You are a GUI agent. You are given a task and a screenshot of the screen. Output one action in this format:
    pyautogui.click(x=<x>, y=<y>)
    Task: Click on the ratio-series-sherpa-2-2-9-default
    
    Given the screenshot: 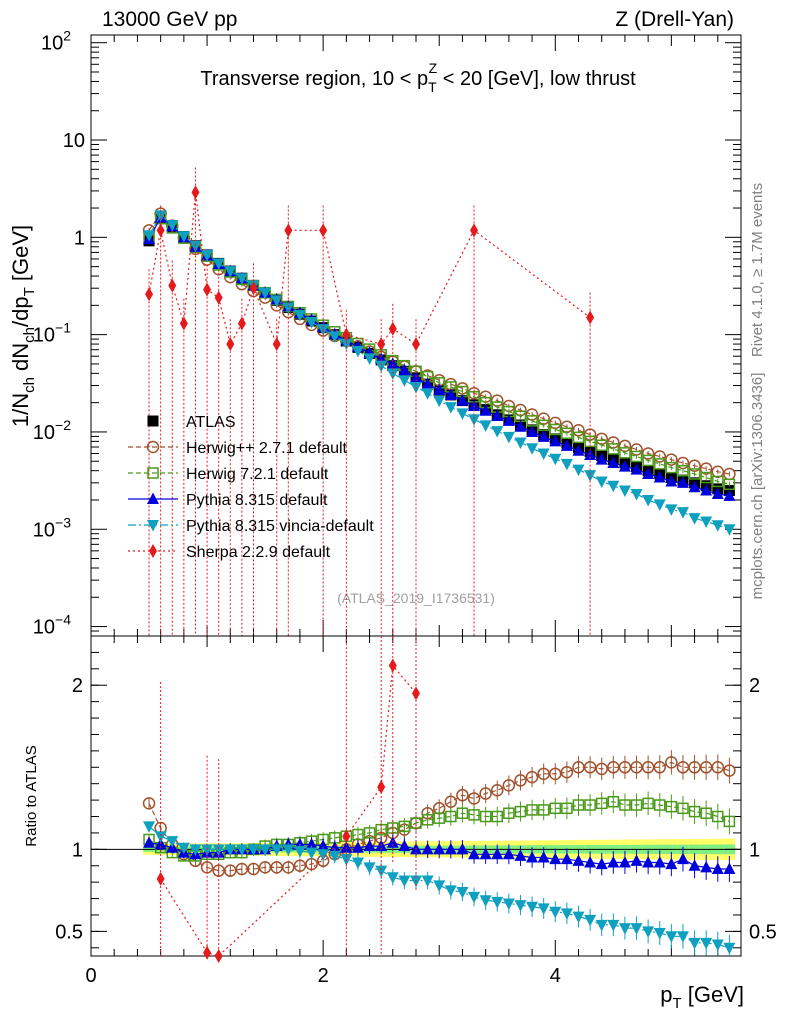 What is the action you would take?
    pyautogui.click(x=288, y=799)
    